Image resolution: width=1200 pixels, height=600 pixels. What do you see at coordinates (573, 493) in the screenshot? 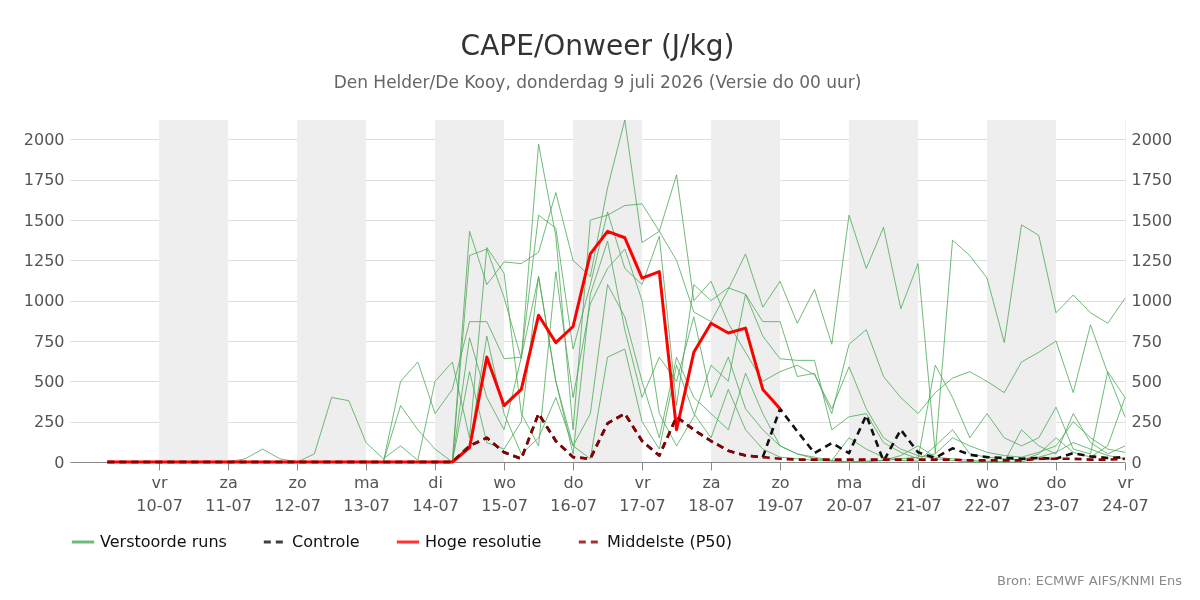
I see `x-tick-label: do 16-07` at bounding box center [573, 493].